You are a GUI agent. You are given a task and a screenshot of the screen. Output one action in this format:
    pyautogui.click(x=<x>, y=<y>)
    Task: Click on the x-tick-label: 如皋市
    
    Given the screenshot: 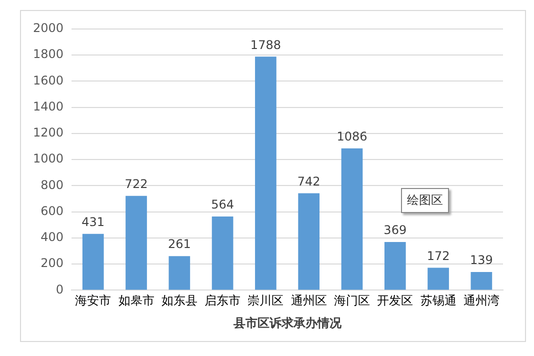 What is the action you would take?
    pyautogui.click(x=136, y=301)
    